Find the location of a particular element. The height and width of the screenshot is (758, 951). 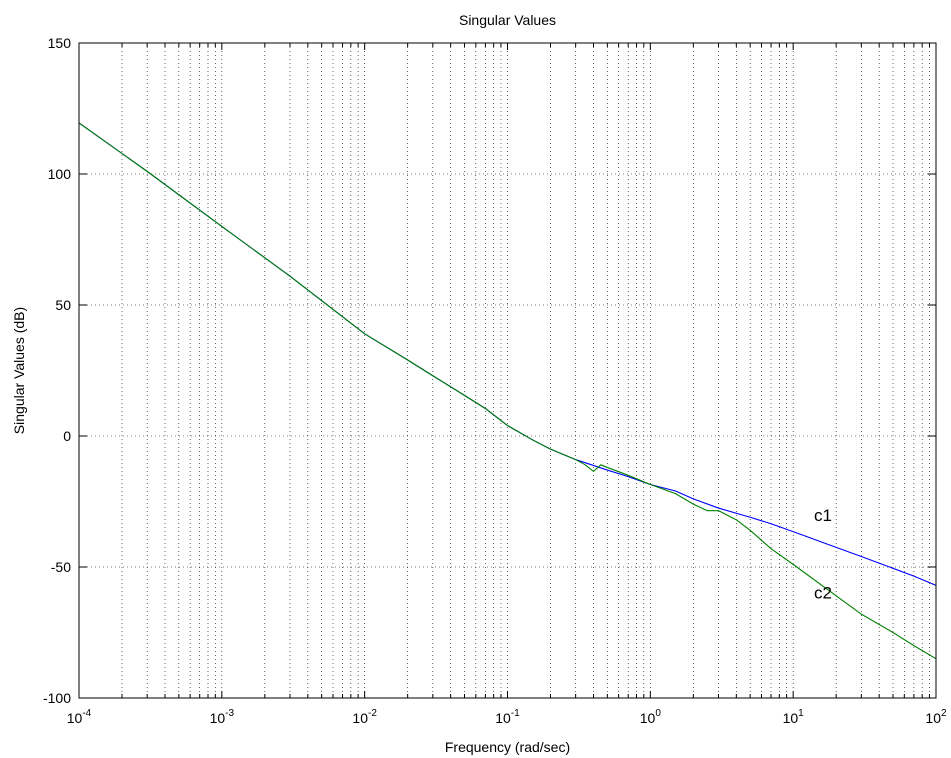

y-tick-label: 50 is located at coordinates (63, 305).